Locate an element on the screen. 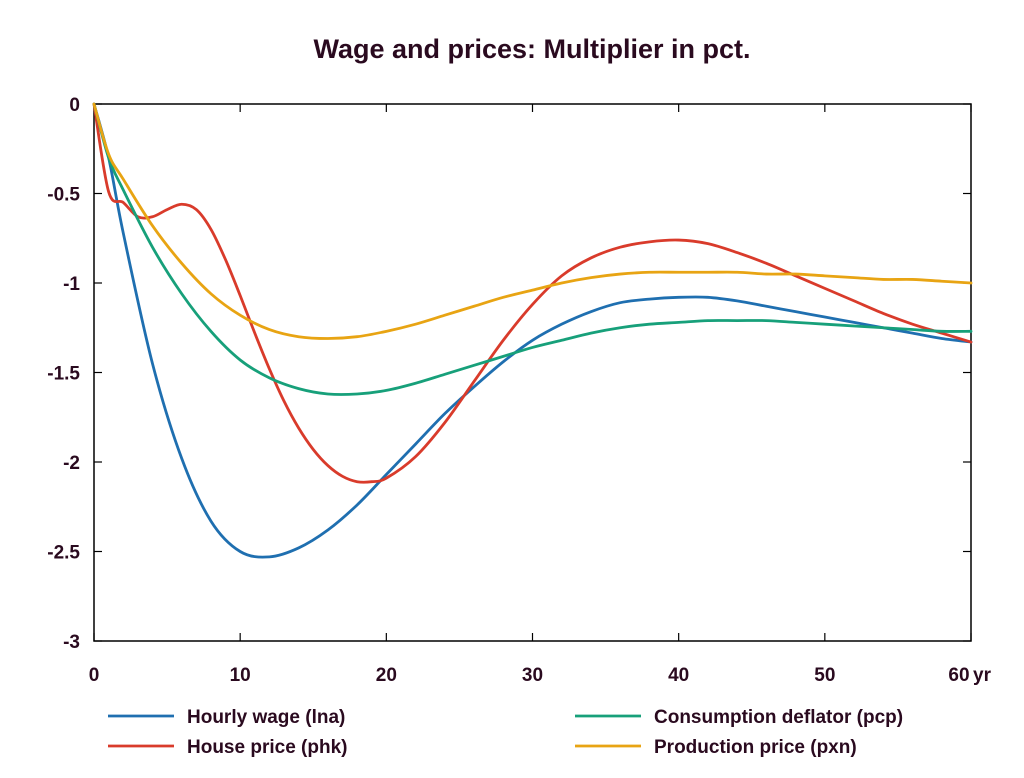 This screenshot has height=778, width=1024. legend-label-3: Production price (pxn) is located at coordinates (755, 747).